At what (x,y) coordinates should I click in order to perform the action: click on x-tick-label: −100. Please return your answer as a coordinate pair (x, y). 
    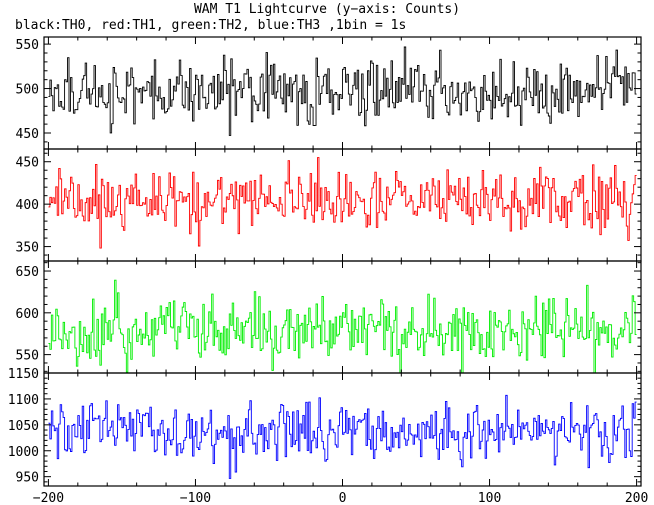
    Looking at the image, I should click on (195, 498).